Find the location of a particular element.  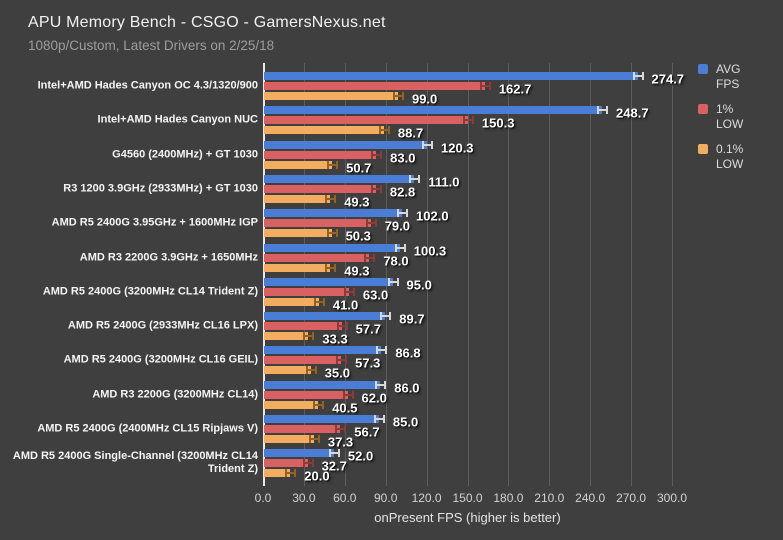

value-label-avg-fps: 52.0 is located at coordinates (360, 456).